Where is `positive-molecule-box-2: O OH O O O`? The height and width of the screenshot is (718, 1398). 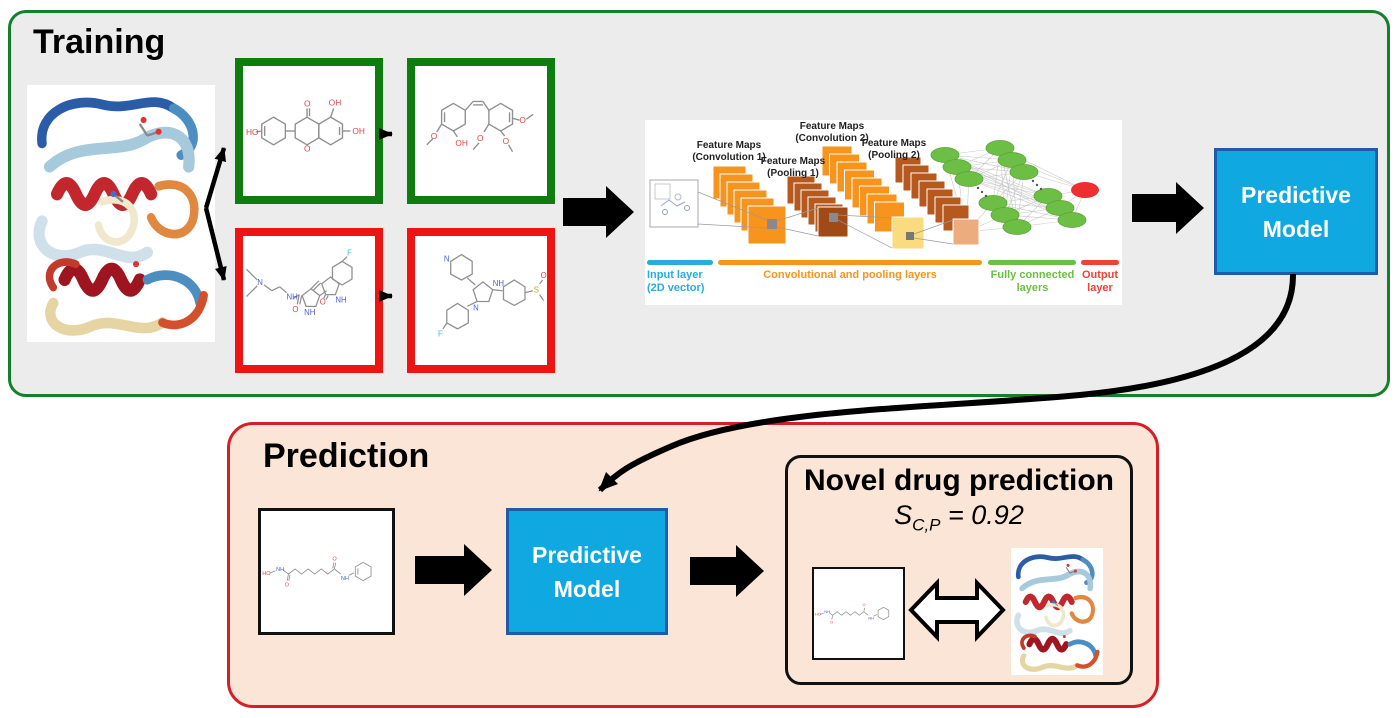 positive-molecule-box-2: O OH O O O is located at coordinates (481, 131).